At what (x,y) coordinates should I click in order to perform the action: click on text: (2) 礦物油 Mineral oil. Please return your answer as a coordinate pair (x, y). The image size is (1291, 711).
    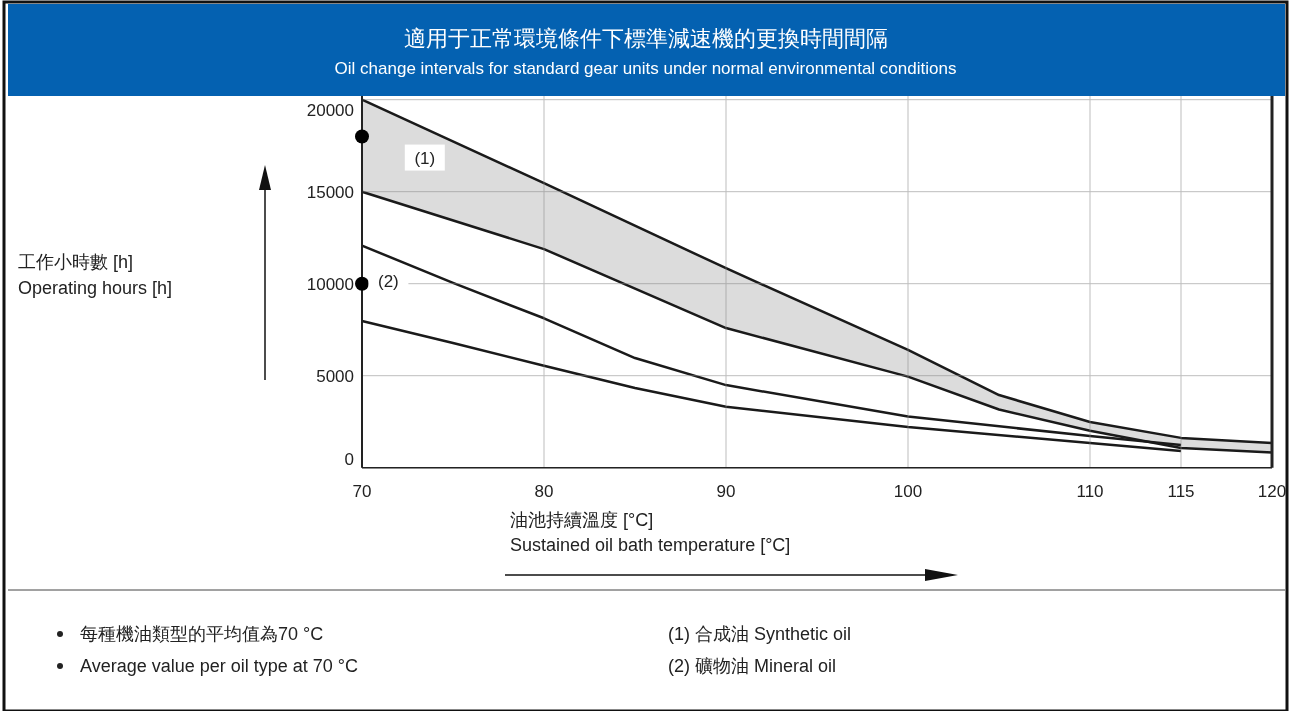
    Looking at the image, I should click on (752, 666).